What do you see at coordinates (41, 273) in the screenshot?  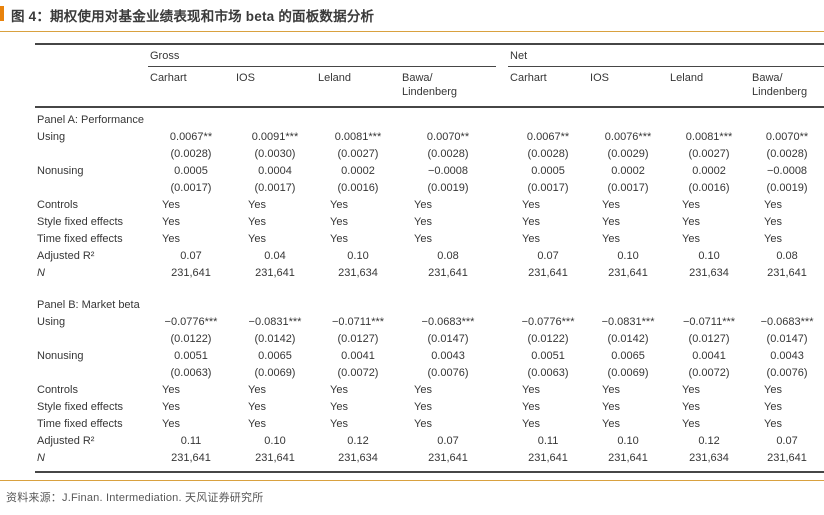 I see `row-label: N` at bounding box center [41, 273].